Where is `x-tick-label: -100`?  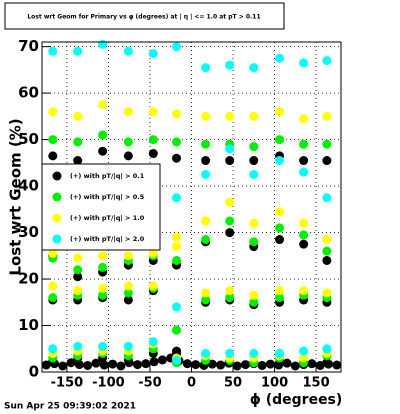
x-tick-label: -100 is located at coordinates (108, 383).